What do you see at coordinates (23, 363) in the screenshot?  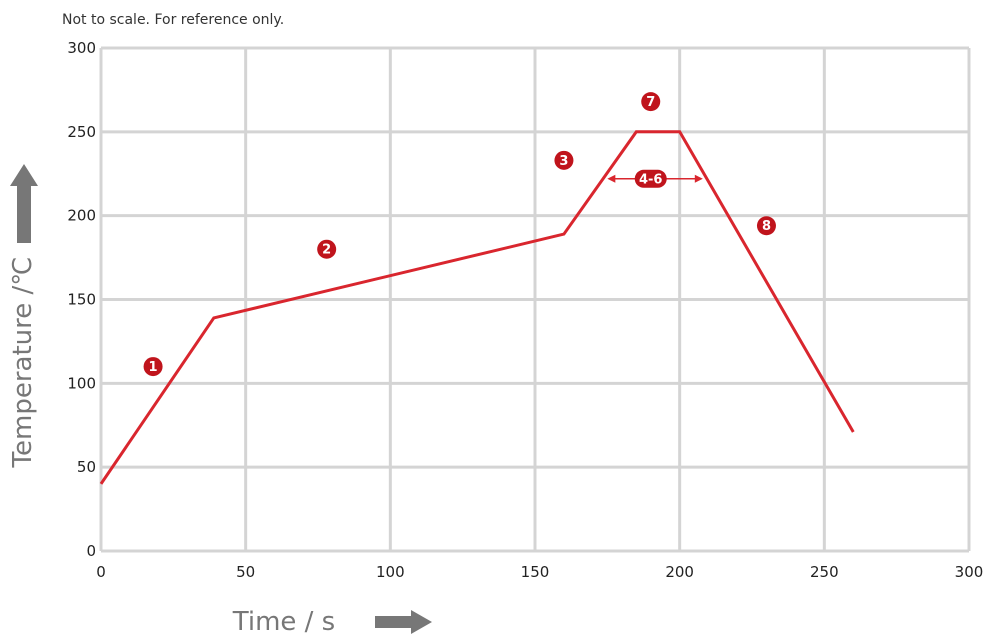 I see `y-axis-title: Temperature /℃` at bounding box center [23, 363].